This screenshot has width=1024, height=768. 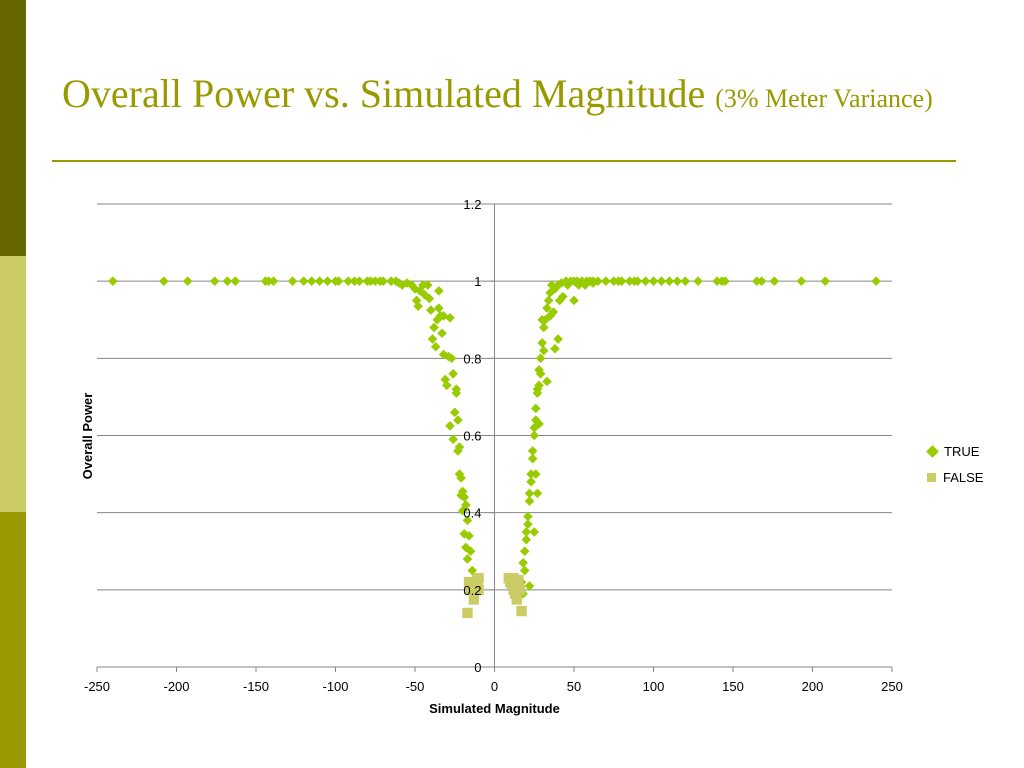 What do you see at coordinates (415, 686) in the screenshot?
I see `x-tick-label-4: -50` at bounding box center [415, 686].